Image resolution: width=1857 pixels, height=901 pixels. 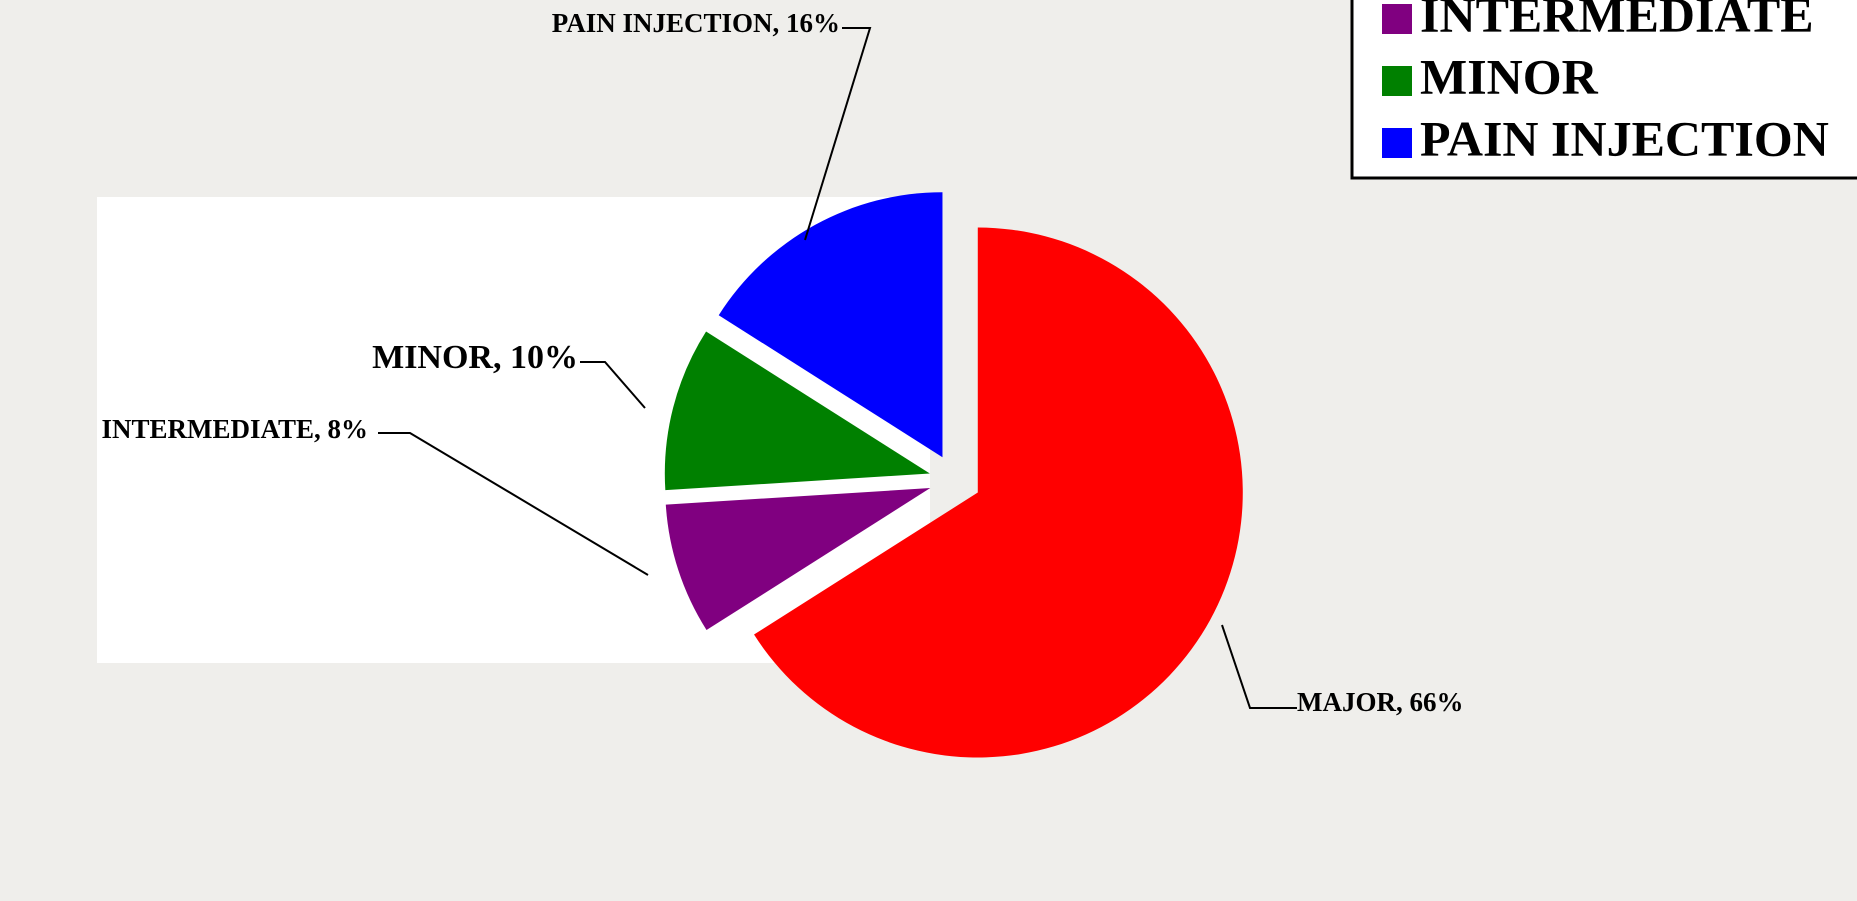 What do you see at coordinates (1603, 90) in the screenshot?
I see `legend-box` at bounding box center [1603, 90].